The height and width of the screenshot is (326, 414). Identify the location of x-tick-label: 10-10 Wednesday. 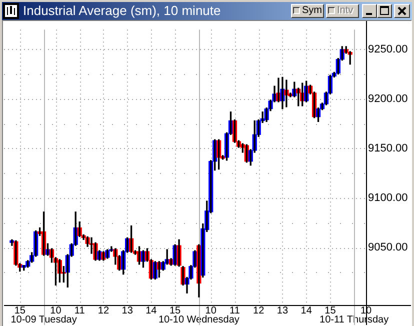
(199, 320).